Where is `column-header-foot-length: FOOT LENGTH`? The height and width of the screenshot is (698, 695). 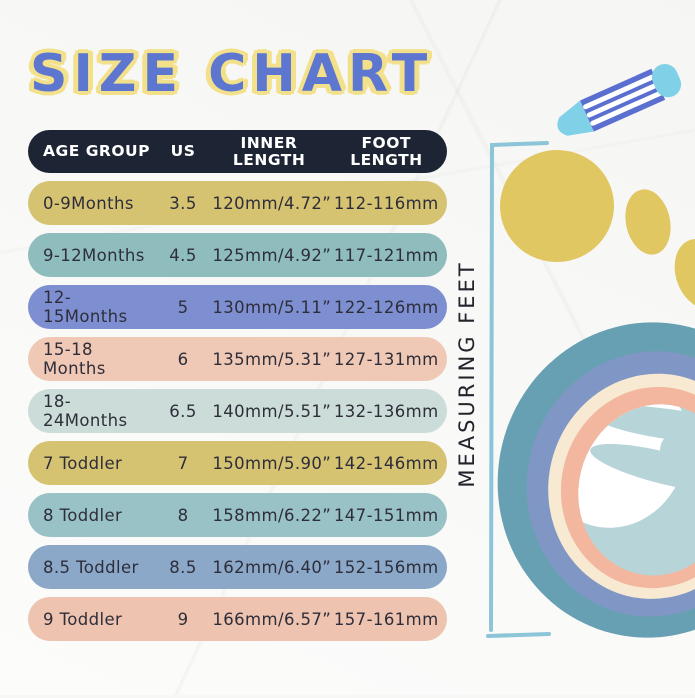 column-header-foot-length: FOOT LENGTH is located at coordinates (386, 151).